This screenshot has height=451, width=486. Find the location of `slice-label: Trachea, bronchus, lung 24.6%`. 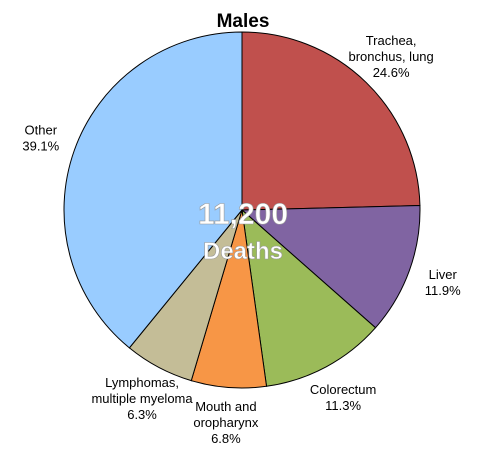

slice-label: Trachea, bronchus, lung 24.6% is located at coordinates (390, 56).